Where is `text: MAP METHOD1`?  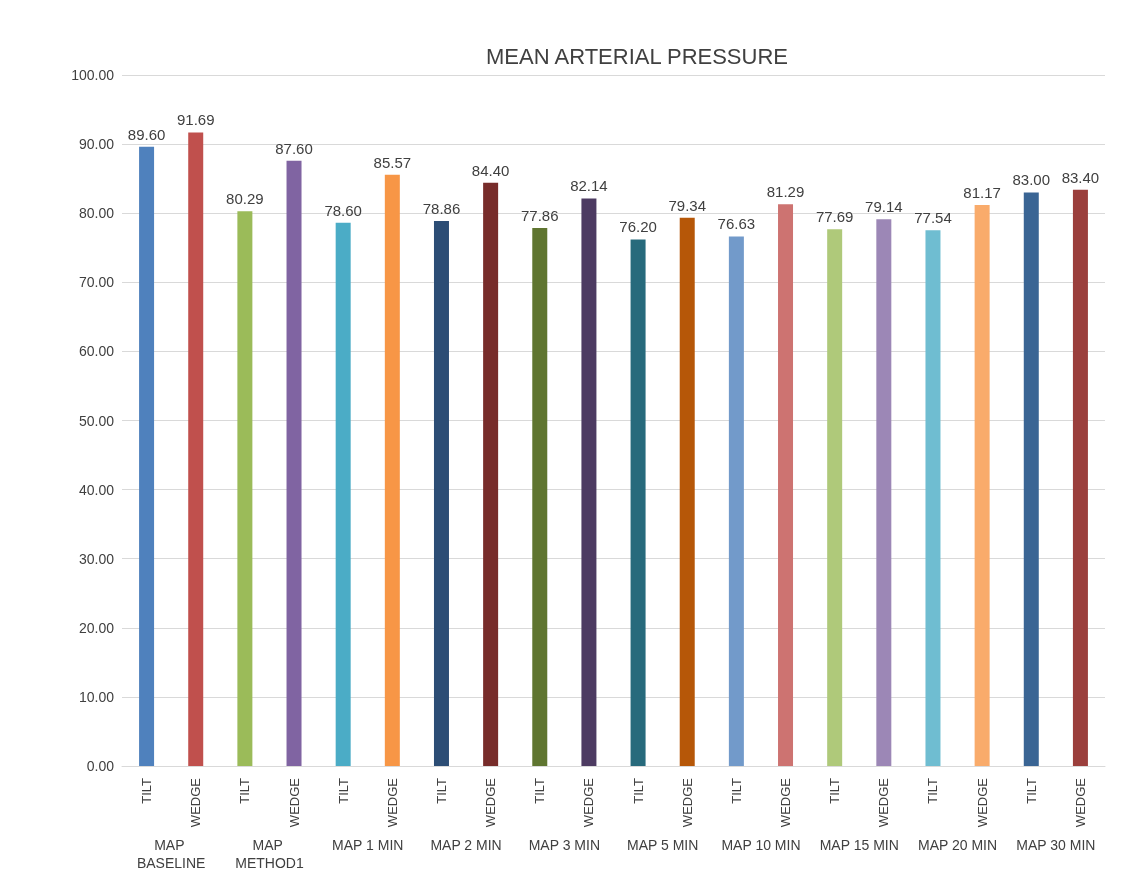
text: MAP METHOD1 is located at coordinates (269, 854).